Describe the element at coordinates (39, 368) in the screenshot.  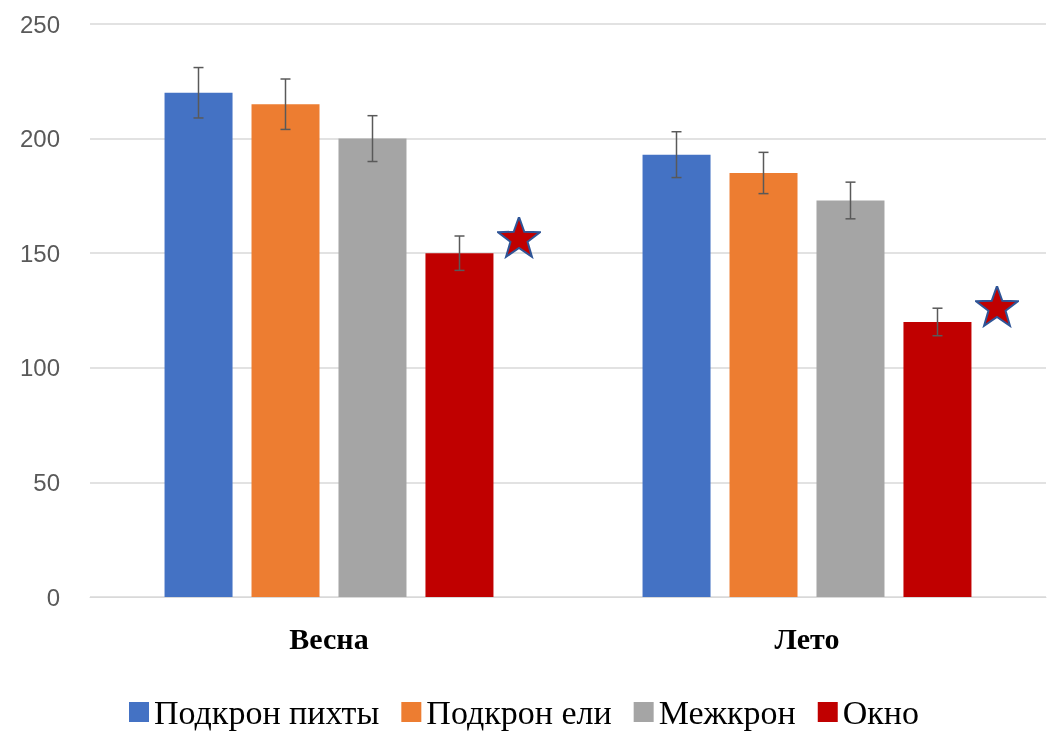
I see `y-tick-label: 100` at that location.